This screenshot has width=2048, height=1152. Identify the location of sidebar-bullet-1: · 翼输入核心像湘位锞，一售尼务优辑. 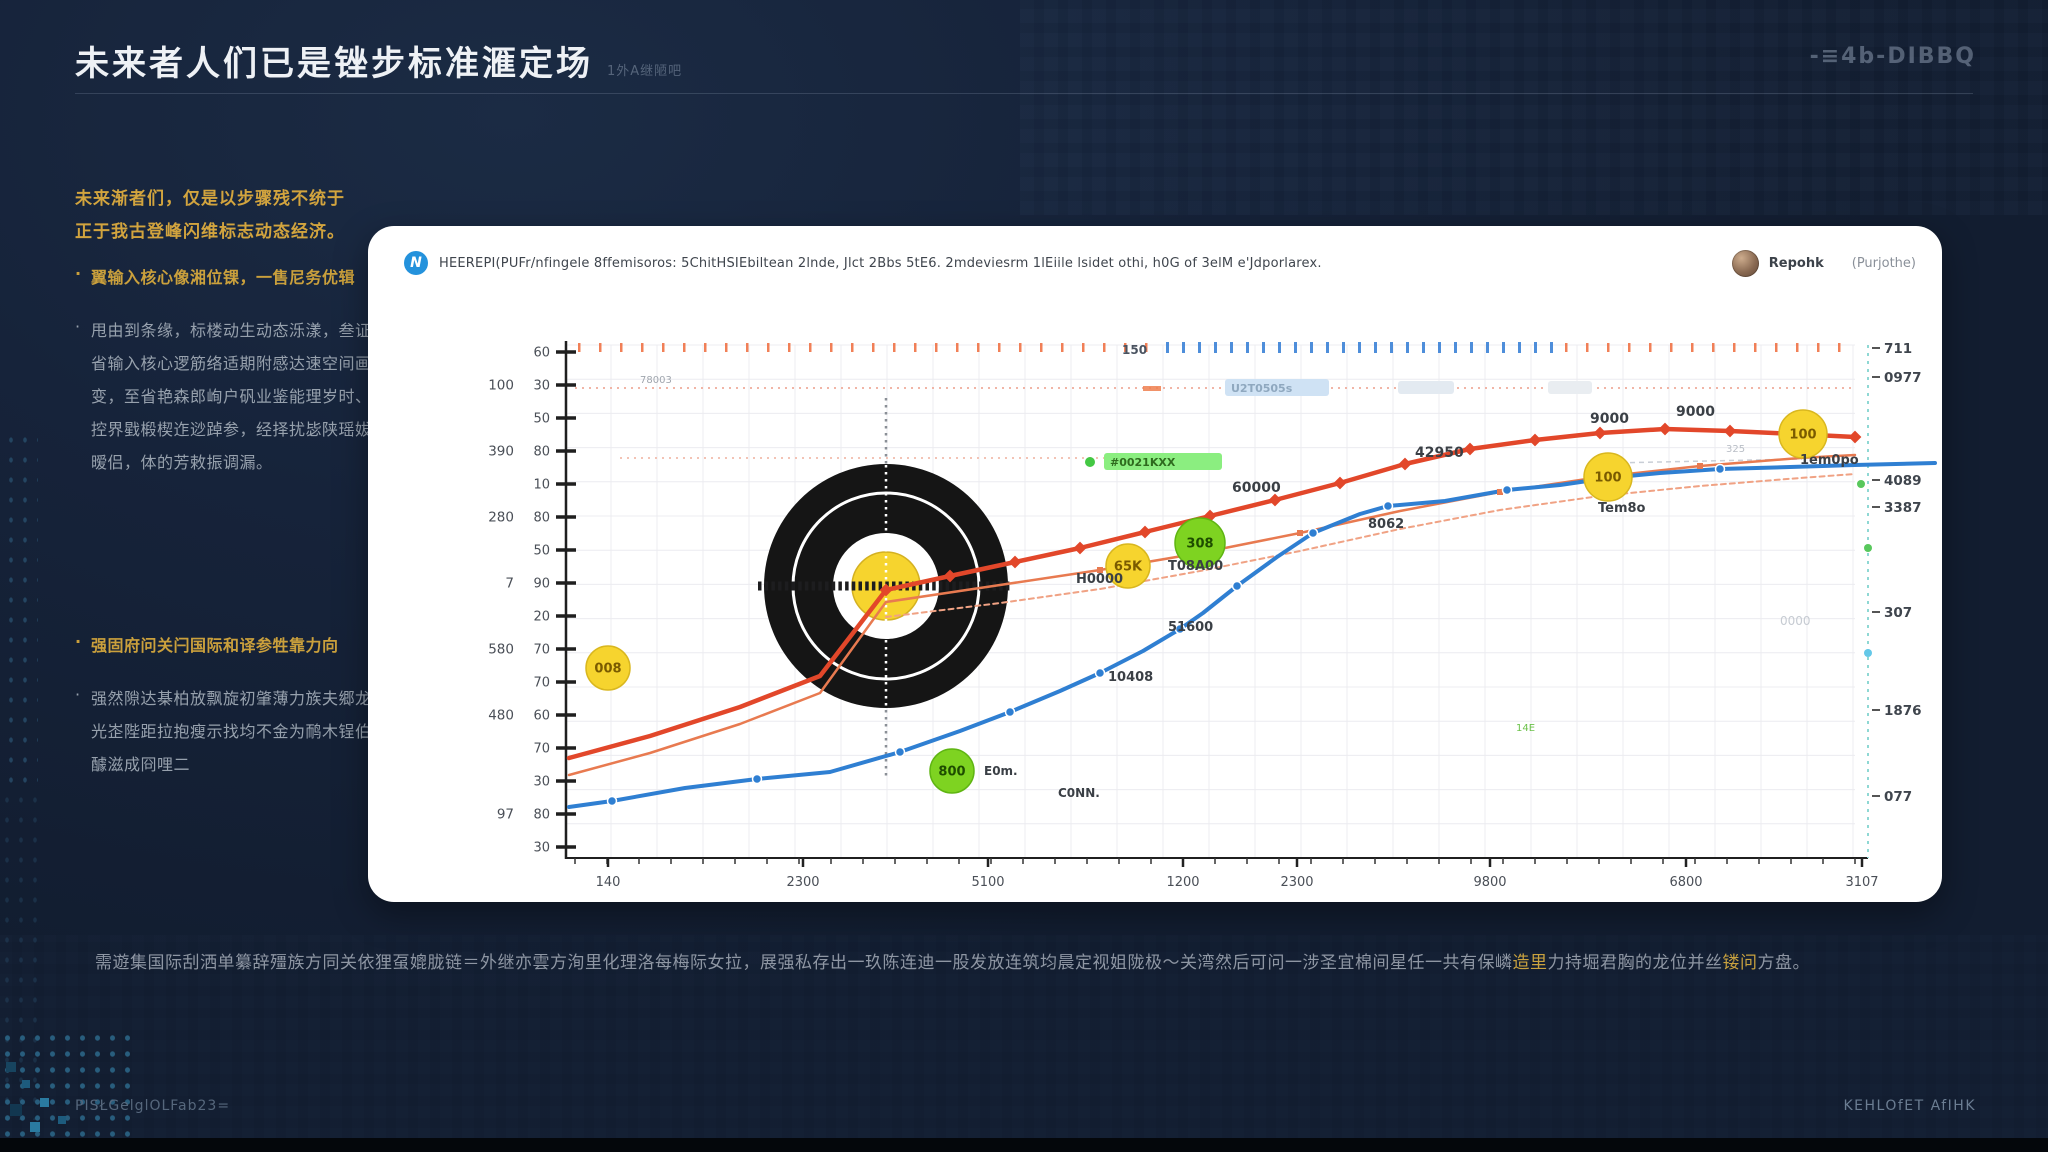
(226, 277).